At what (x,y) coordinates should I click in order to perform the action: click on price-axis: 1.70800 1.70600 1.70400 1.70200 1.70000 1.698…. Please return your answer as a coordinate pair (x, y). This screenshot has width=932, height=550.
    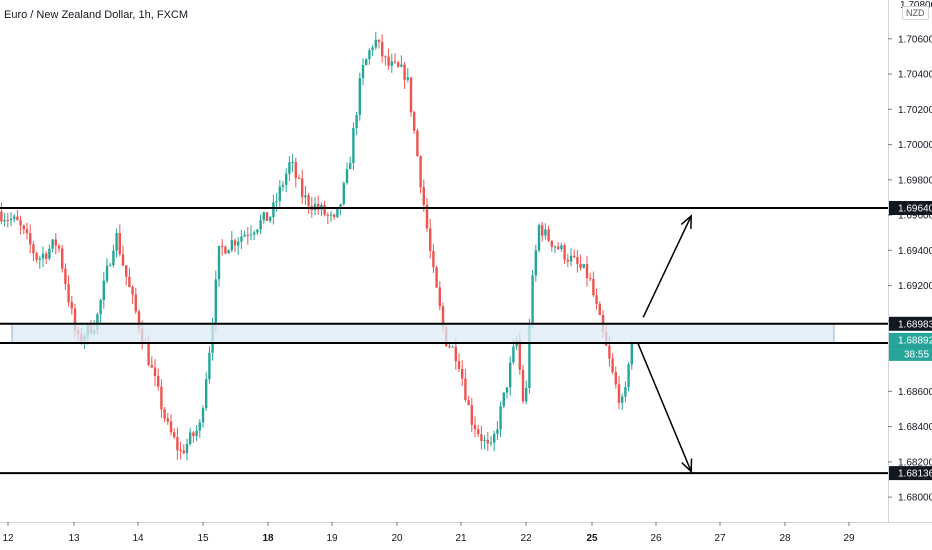
    Looking at the image, I should click on (910, 275).